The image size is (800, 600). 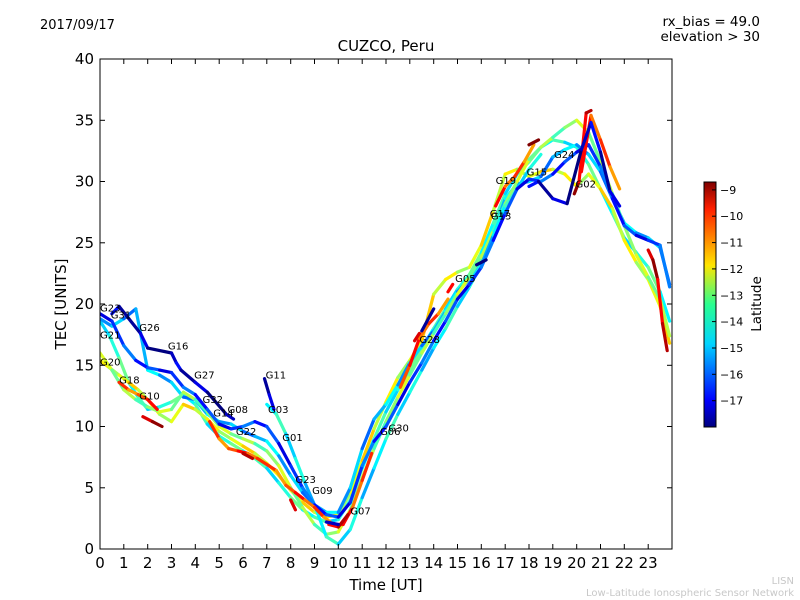 What do you see at coordinates (711, 22) in the screenshot?
I see `rx-bias-label: rx_bias = 49.0` at bounding box center [711, 22].